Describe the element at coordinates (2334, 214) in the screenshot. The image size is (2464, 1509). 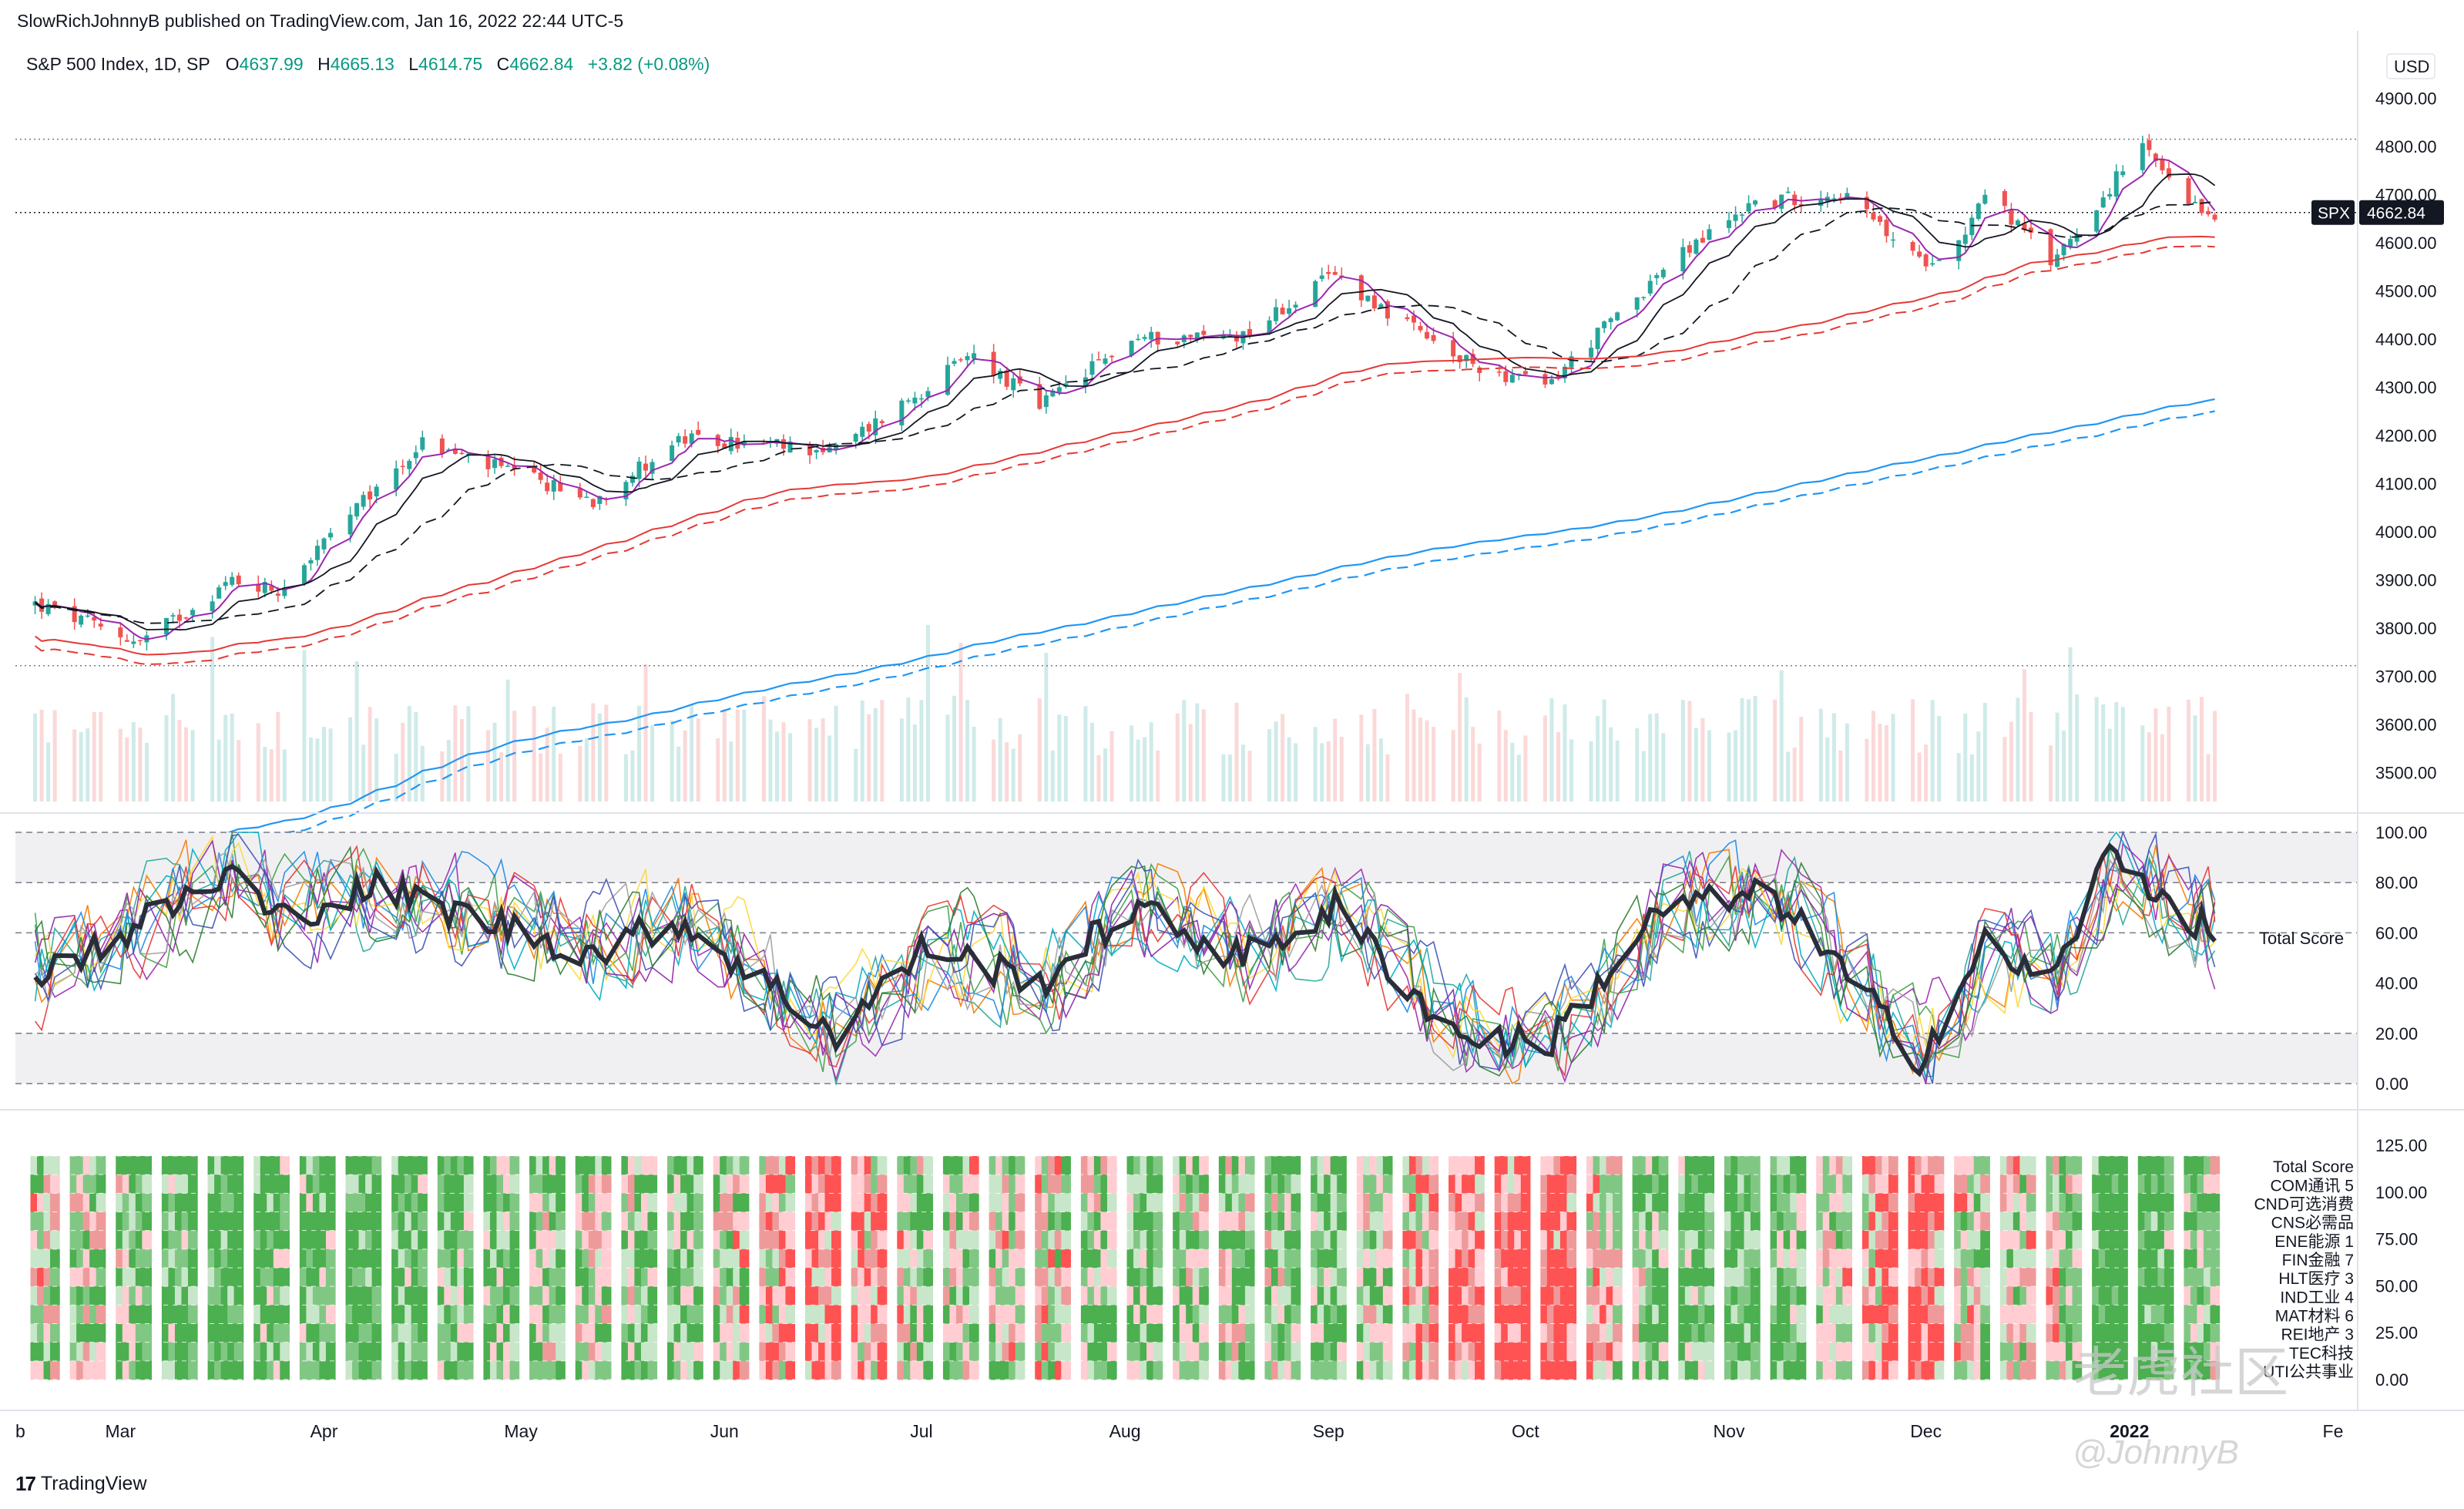
I see `symbol-tag-text: SPX` at that location.